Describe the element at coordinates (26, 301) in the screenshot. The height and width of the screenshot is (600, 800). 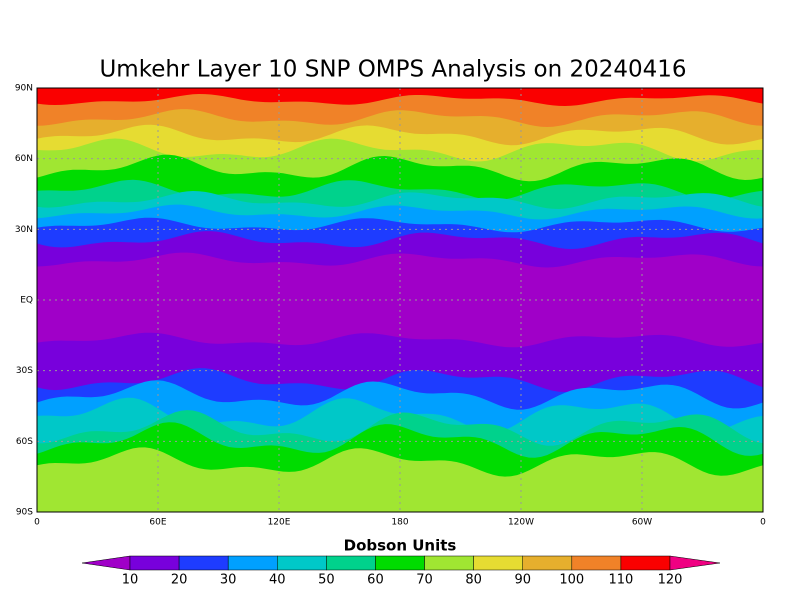
I see `lat-label: EQ` at that location.